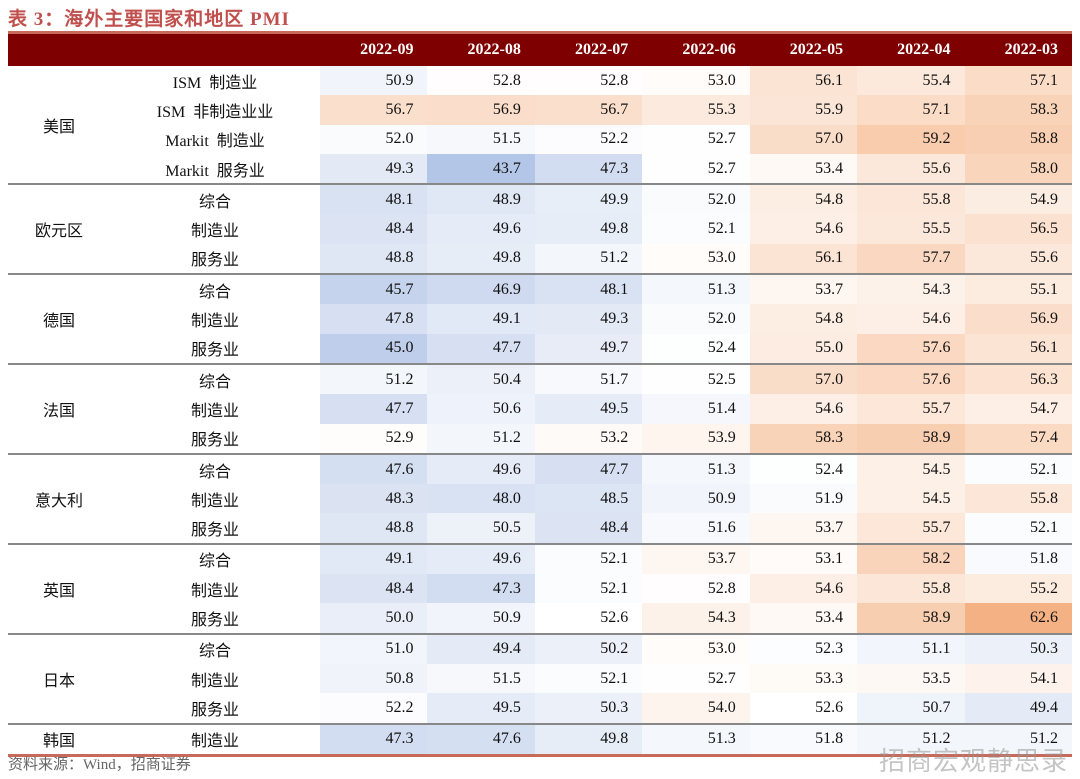 This screenshot has width=1080, height=779. I want to click on pmi-cell: 62.6, so click(1018, 618).